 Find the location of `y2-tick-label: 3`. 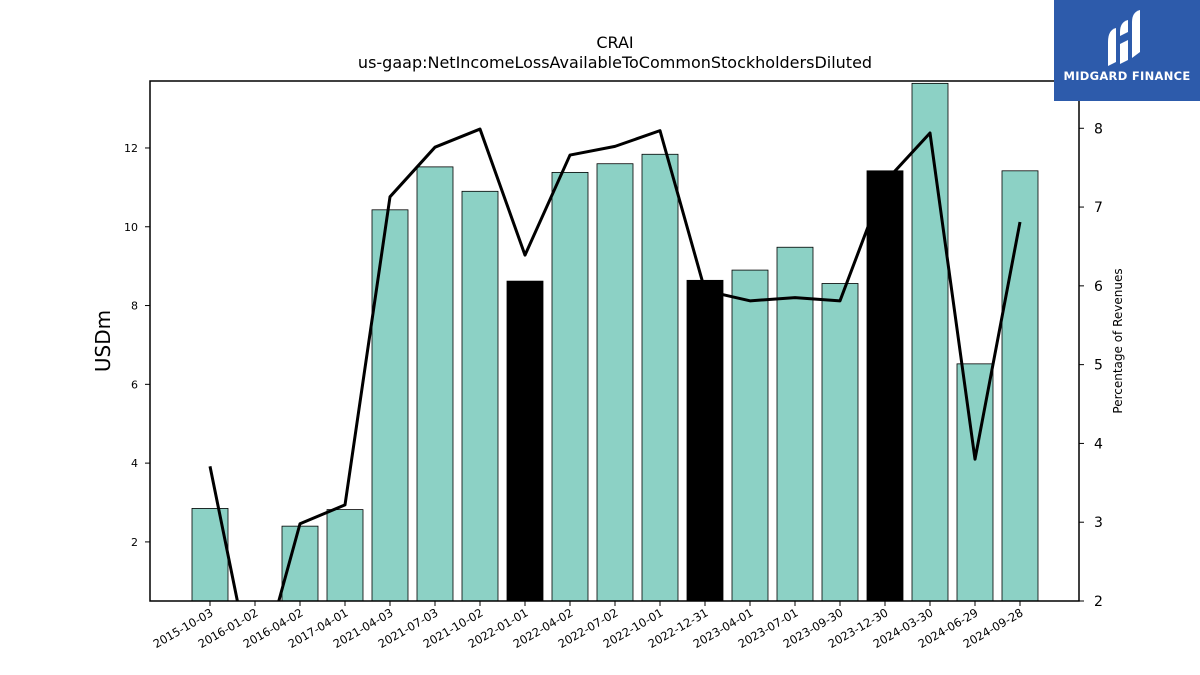

y2-tick-label: 3 is located at coordinates (1098, 523).